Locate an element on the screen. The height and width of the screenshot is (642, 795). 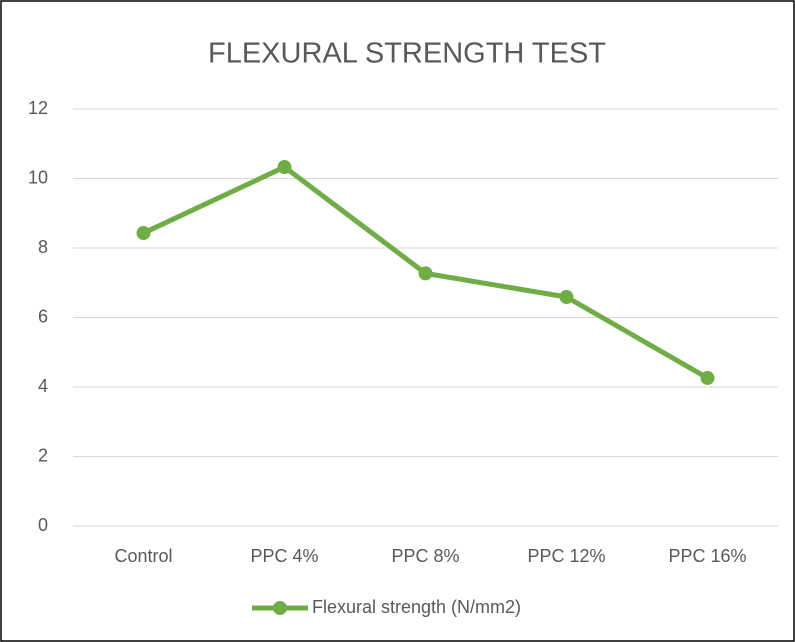
y-tick-label: 6 is located at coordinates (43, 316).